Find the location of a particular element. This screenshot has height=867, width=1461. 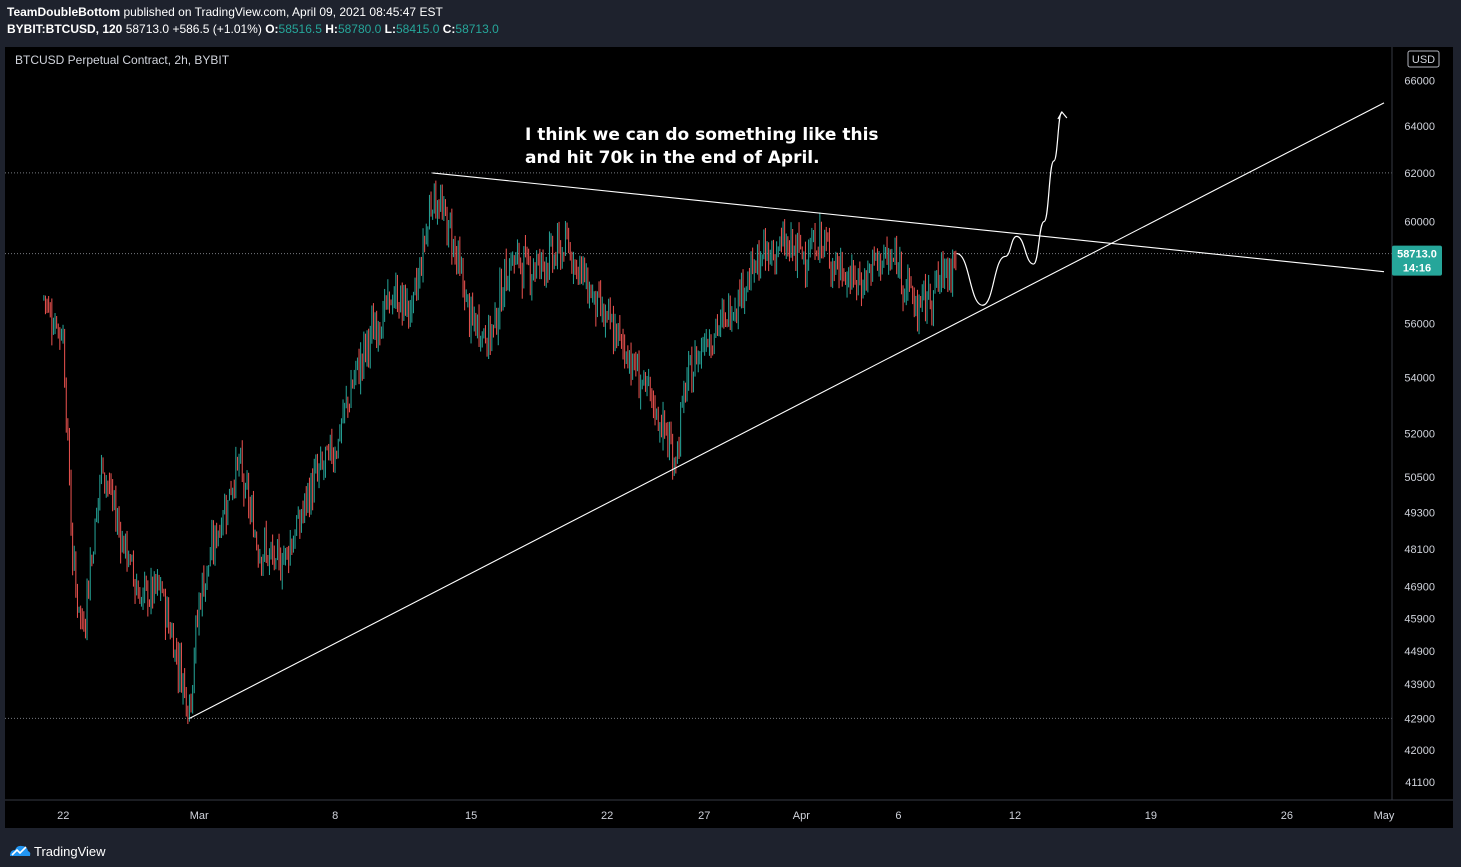

annotation-line-1: I think we can do something like this is located at coordinates (702, 135).